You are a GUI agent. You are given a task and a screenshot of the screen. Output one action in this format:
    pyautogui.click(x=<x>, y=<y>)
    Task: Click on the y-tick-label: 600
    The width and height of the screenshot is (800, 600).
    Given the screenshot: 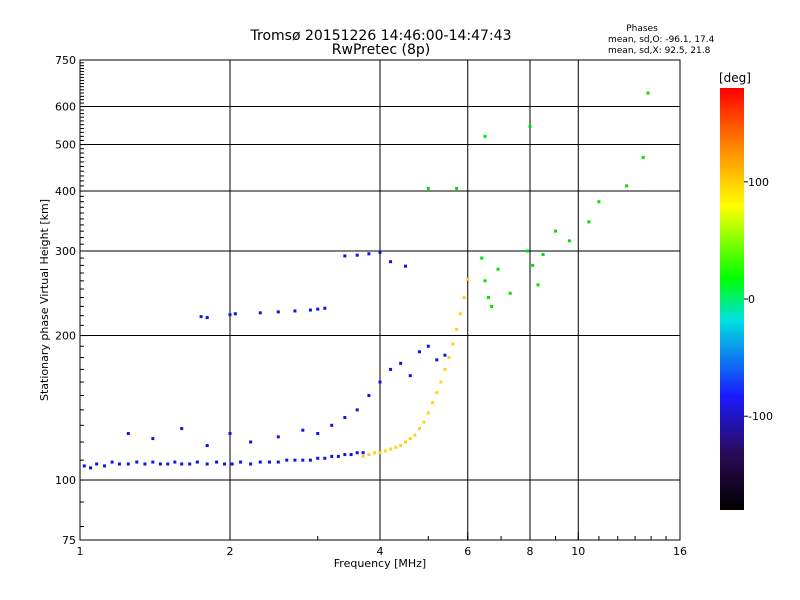 What is the action you would take?
    pyautogui.click(x=65, y=107)
    